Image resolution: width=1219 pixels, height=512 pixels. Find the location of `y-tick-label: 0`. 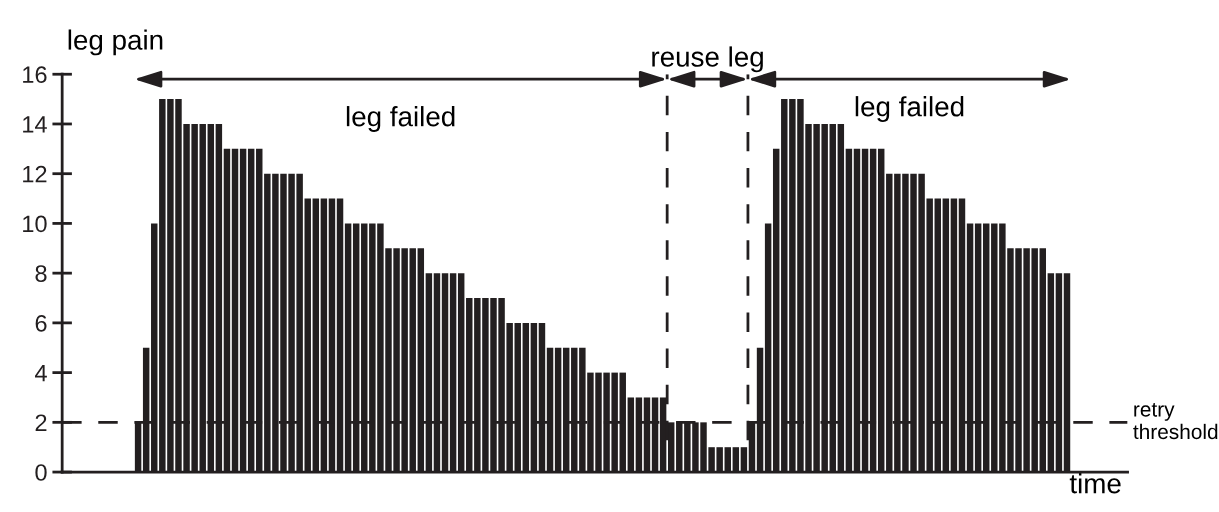

y-tick-label: 0 is located at coordinates (41, 472).